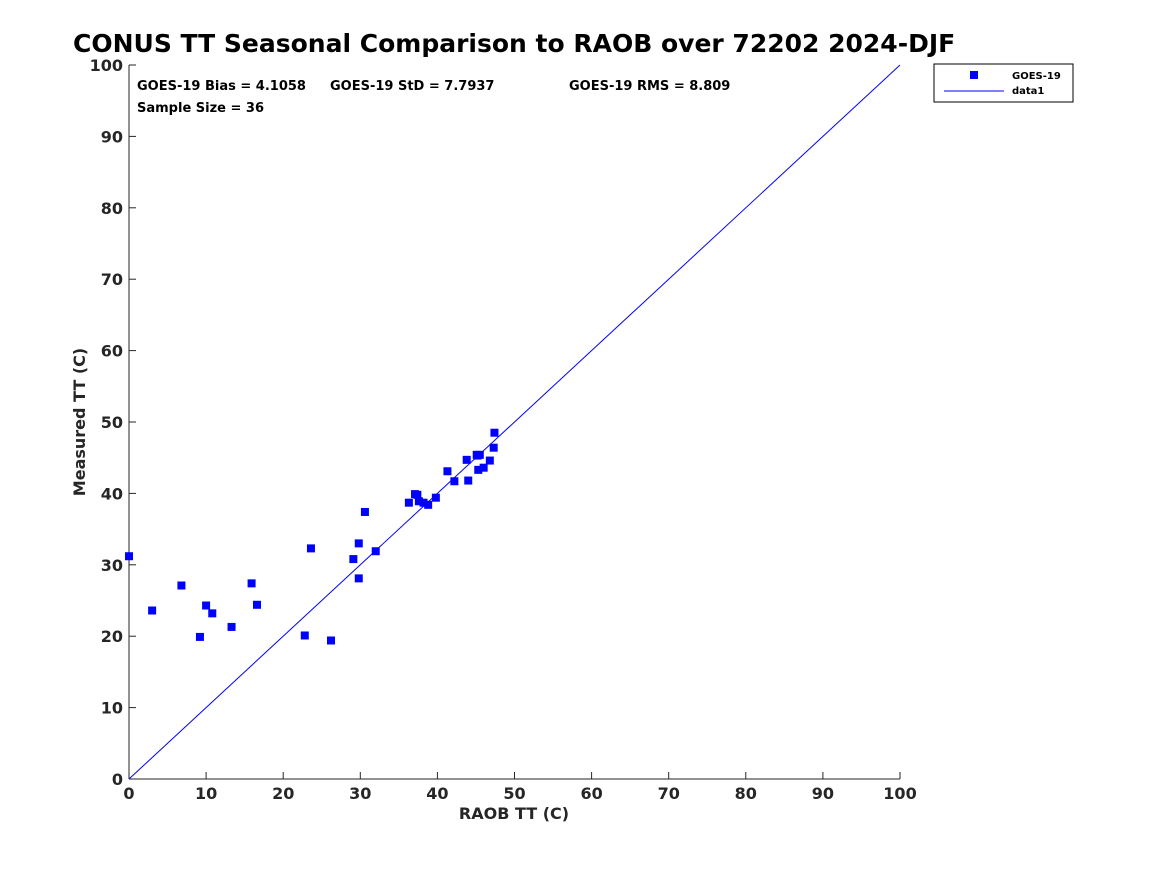 Image resolution: width=1167 pixels, height=875 pixels. What do you see at coordinates (899, 793) in the screenshot?
I see `x-tick-label: 100` at bounding box center [899, 793].